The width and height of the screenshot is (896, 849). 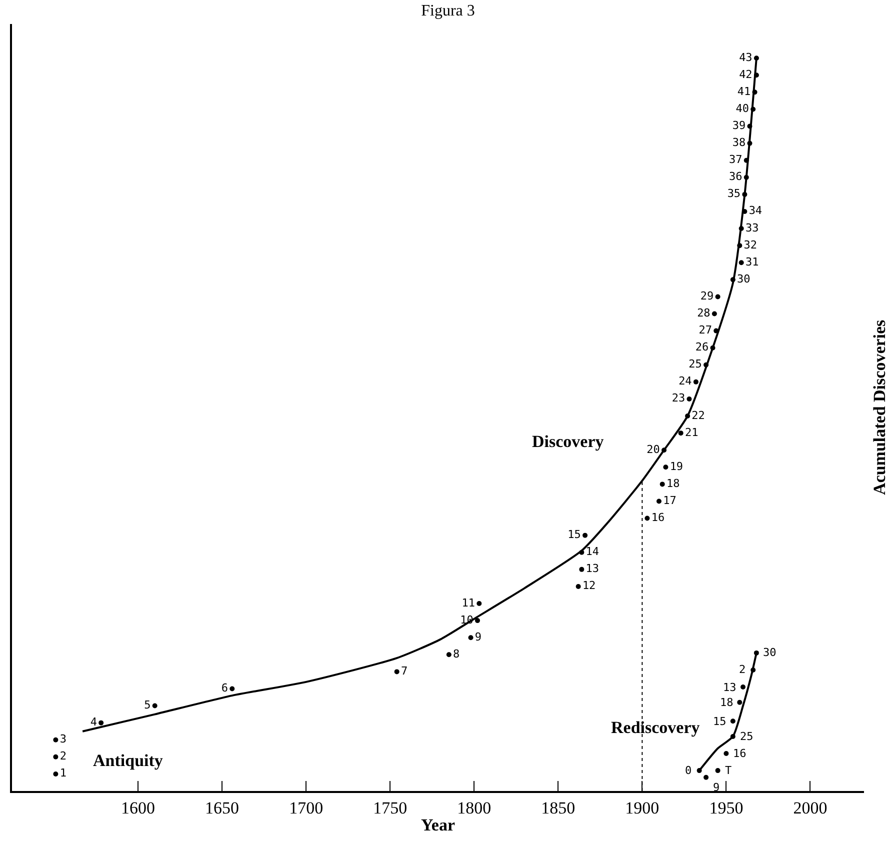 I want to click on data-label: 38, so click(x=739, y=143).